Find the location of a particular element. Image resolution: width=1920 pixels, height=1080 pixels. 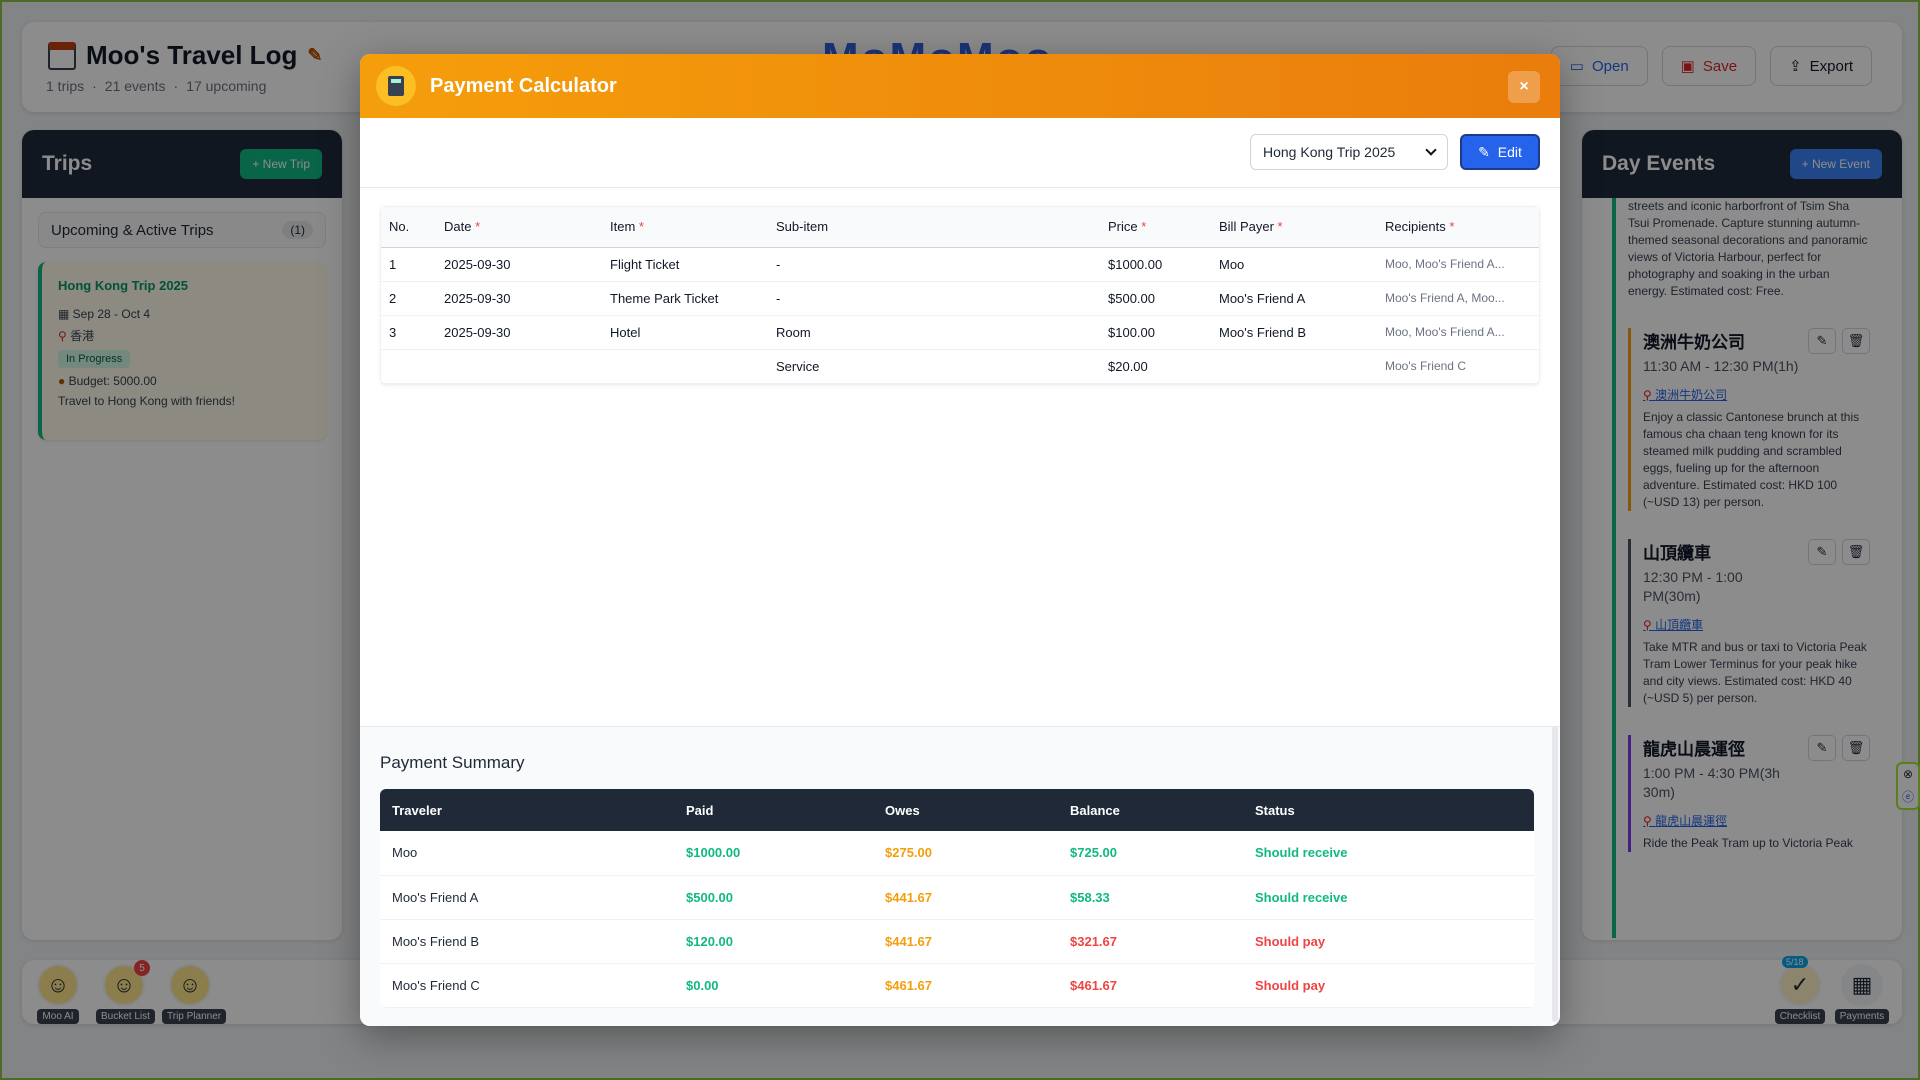

event-link-text: 龍虎山晨運徑 is located at coordinates (1691, 821).